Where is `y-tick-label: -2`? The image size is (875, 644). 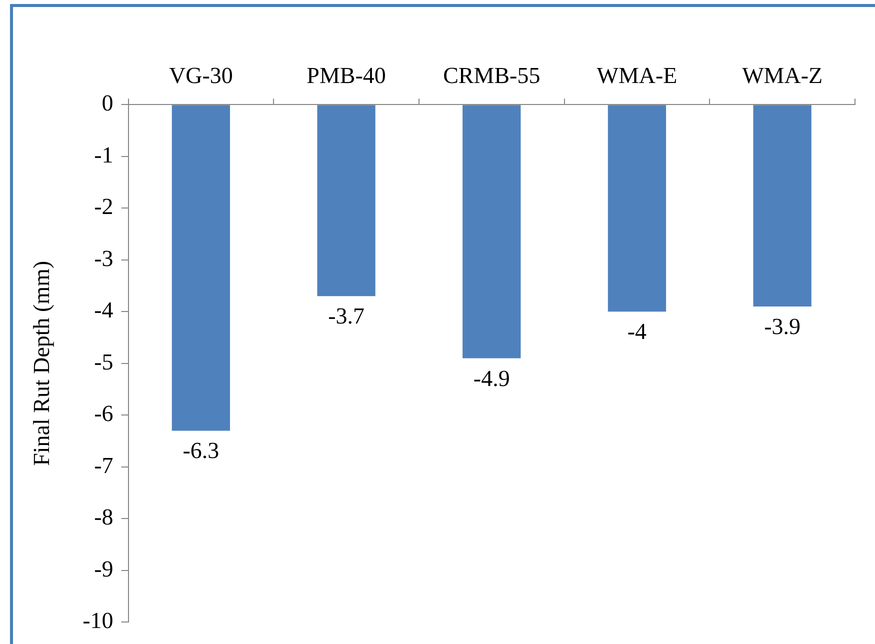
y-tick-label: -2 is located at coordinates (104, 207).